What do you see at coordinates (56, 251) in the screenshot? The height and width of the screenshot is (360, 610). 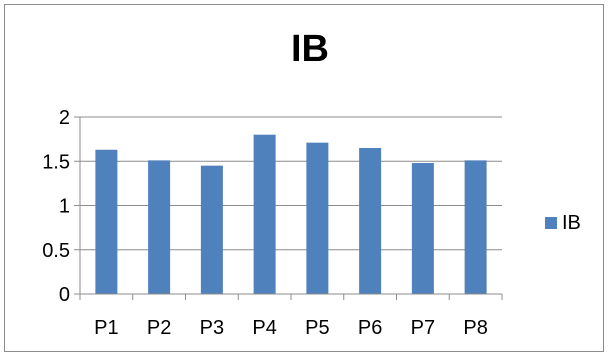 I see `y-tick-label: 0.5` at bounding box center [56, 251].